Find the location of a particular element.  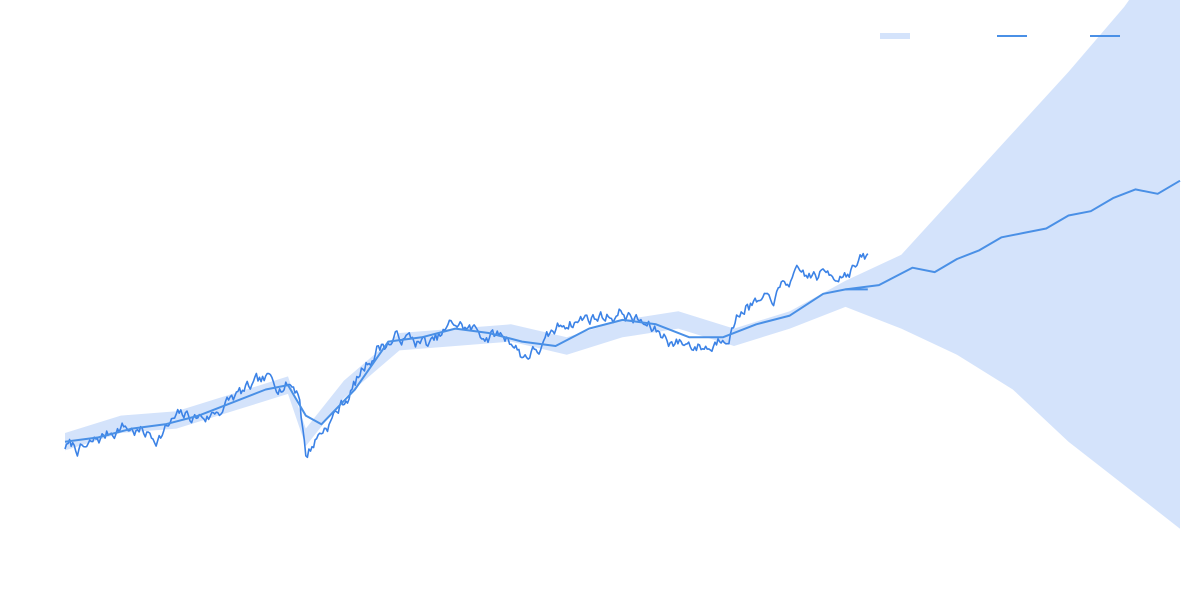

legend-swatch-band is located at coordinates (895, 36).